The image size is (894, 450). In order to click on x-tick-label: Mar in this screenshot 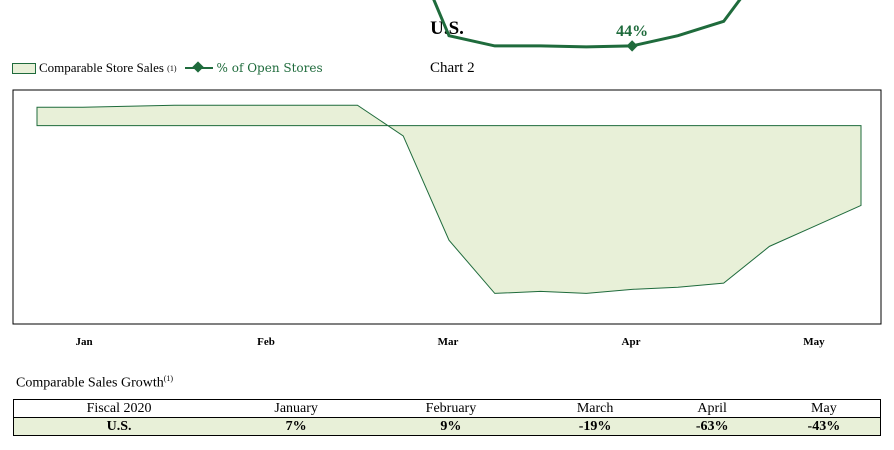, I will do `click(448, 342)`.